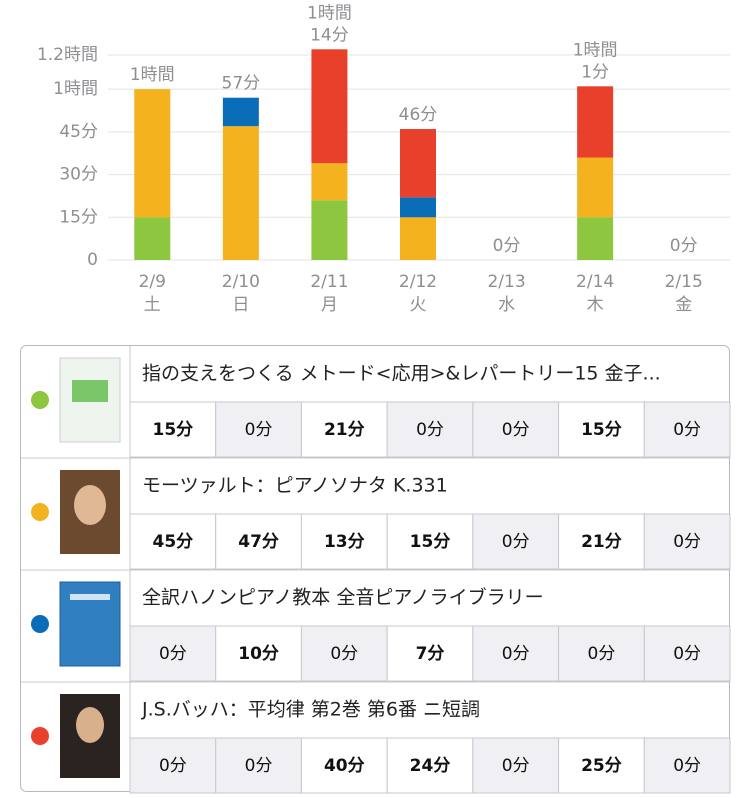  Describe the element at coordinates (329, 305) in the screenshot. I see `x-weekday-label: 月` at that location.